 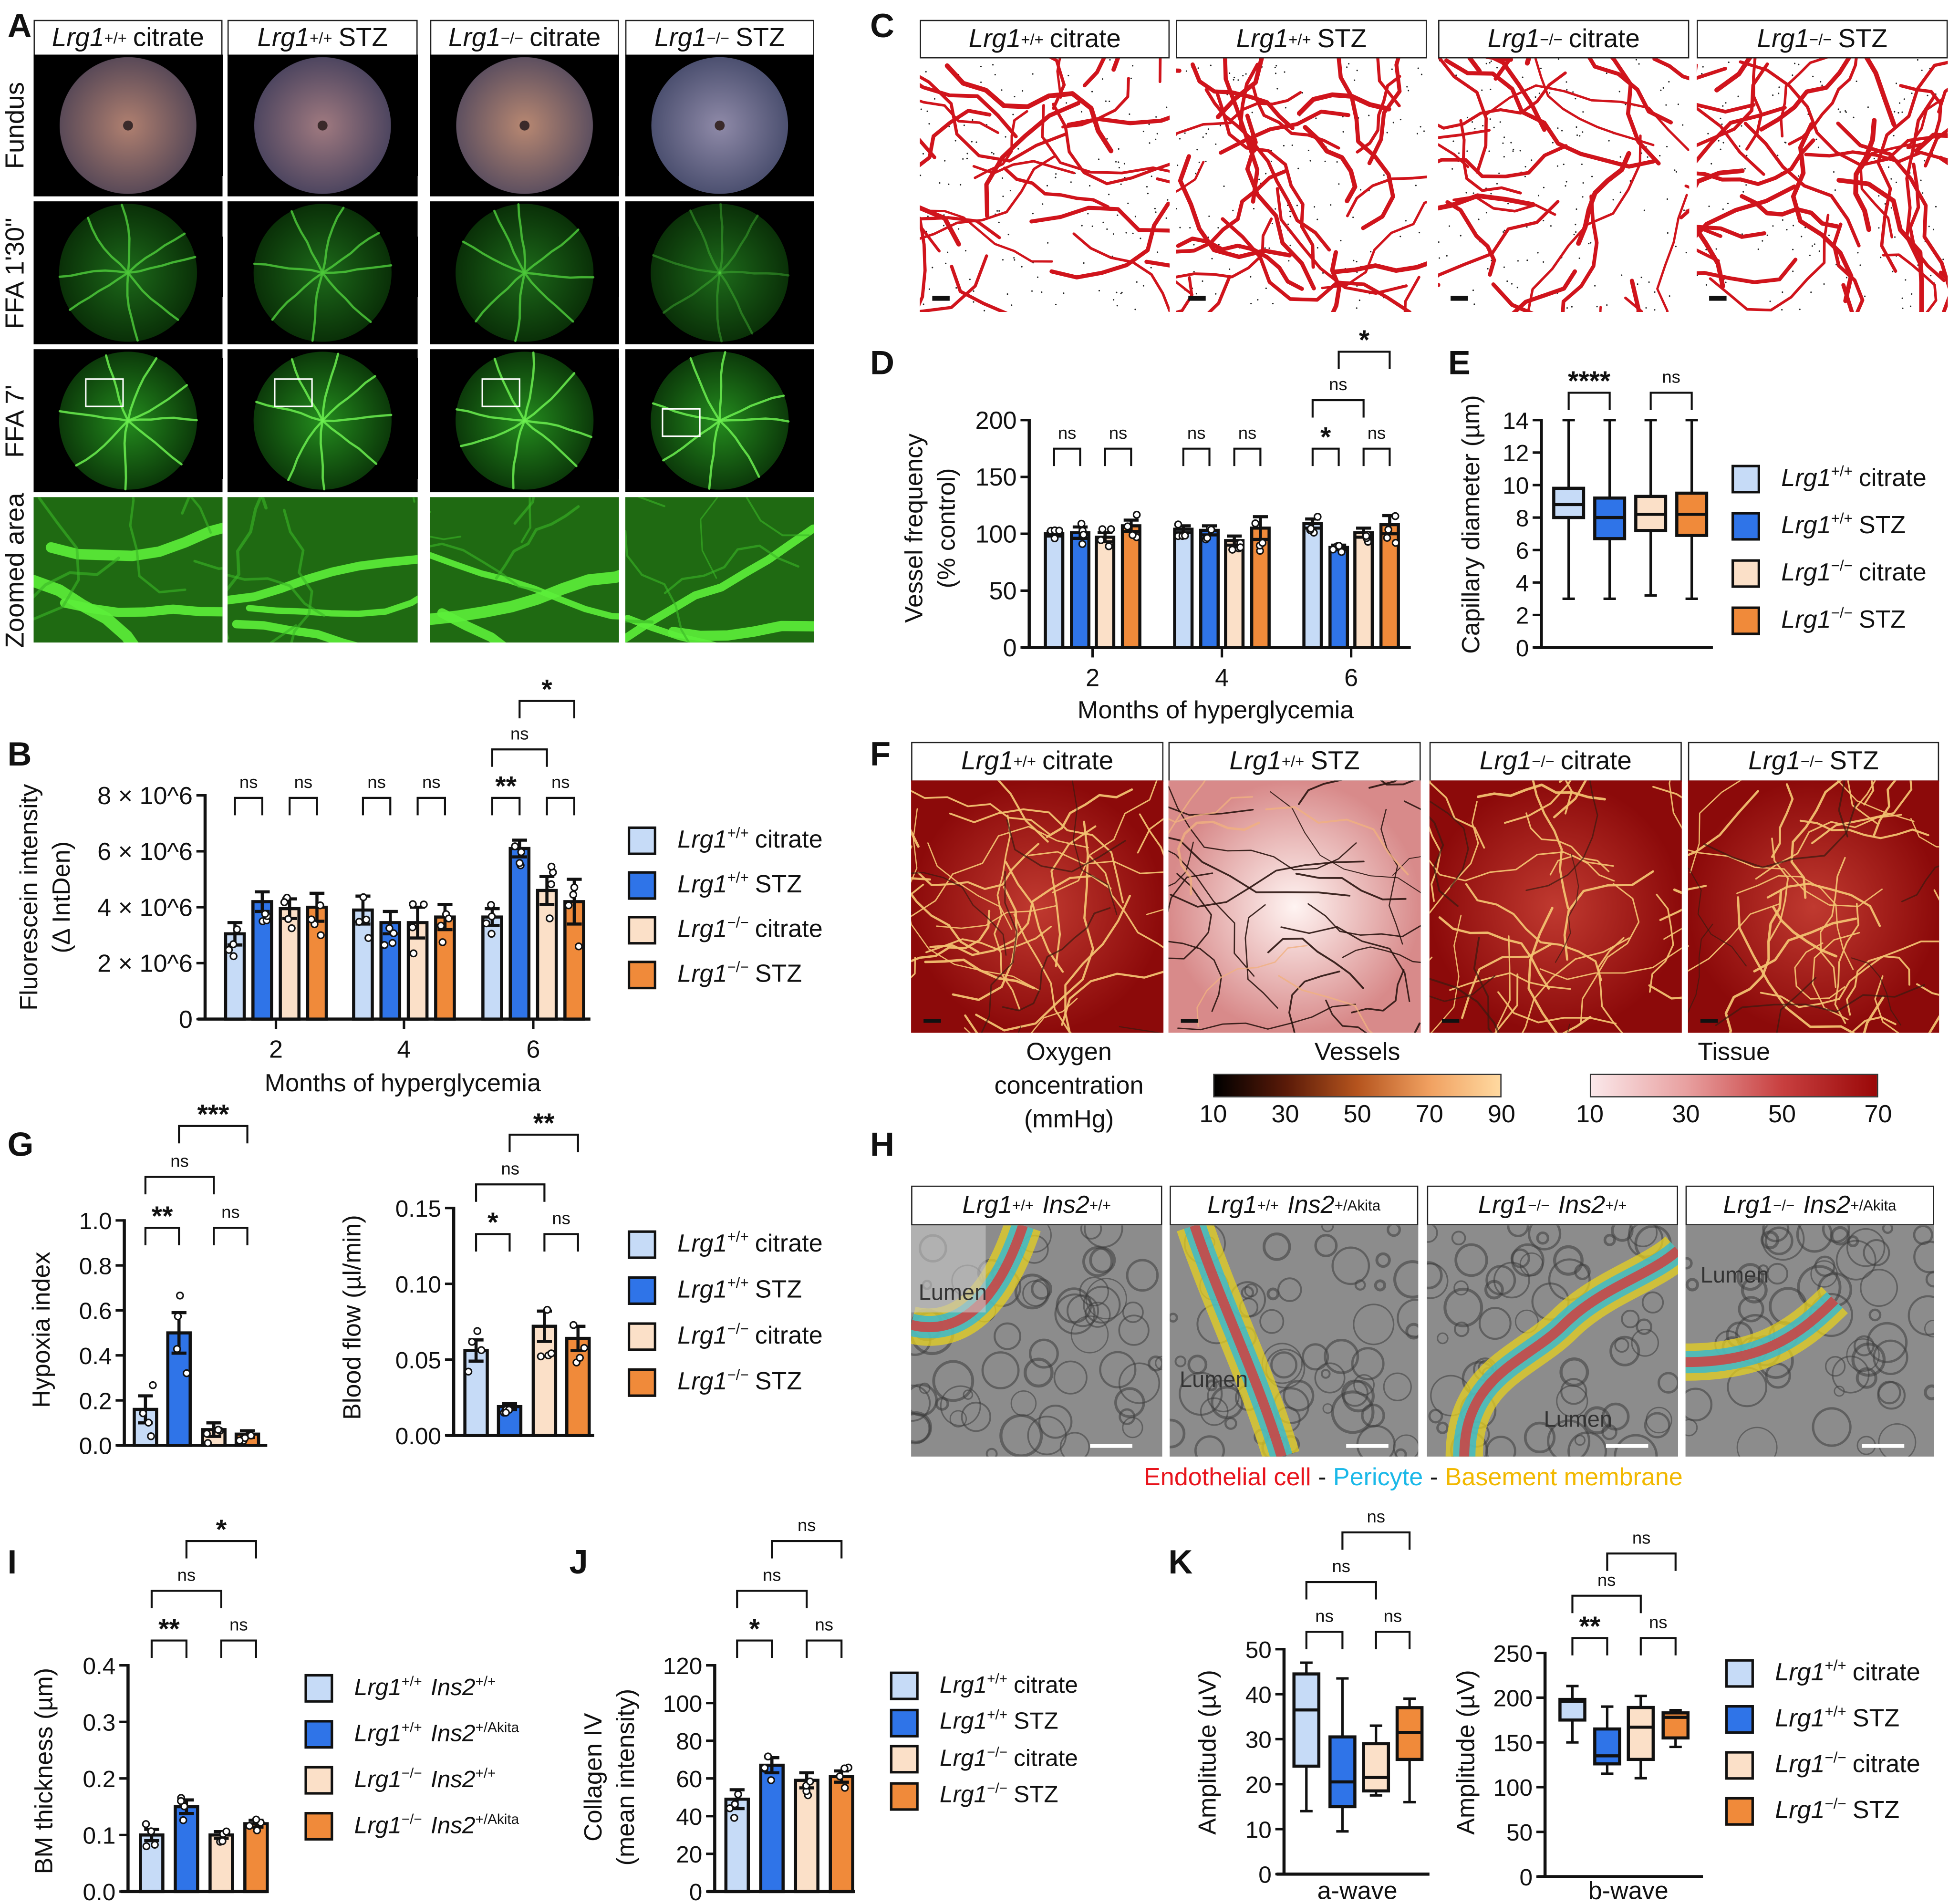 I want to click on genotype: −/−, so click(x=998, y=1789).